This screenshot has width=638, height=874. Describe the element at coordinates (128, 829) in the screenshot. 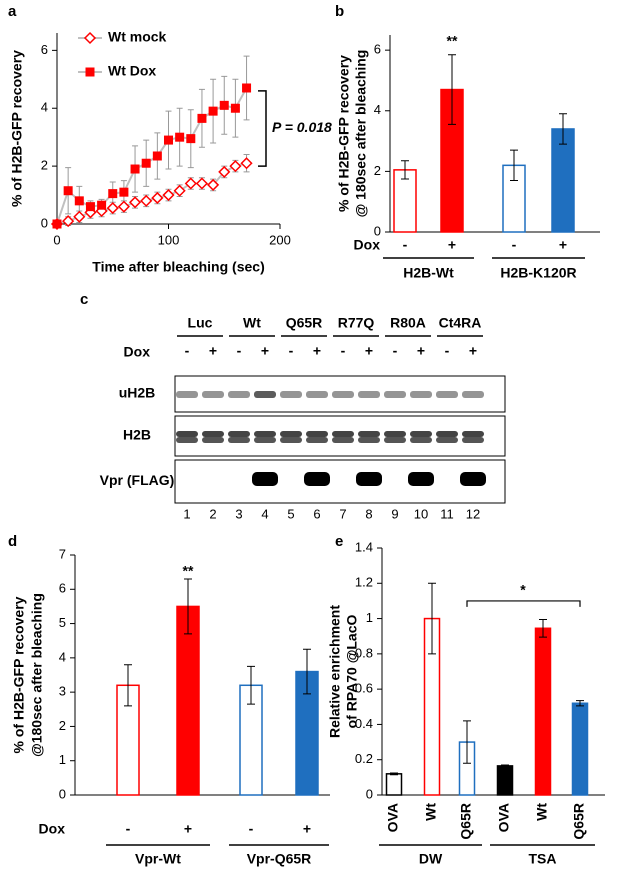

I see `x-tick-label: -` at that location.